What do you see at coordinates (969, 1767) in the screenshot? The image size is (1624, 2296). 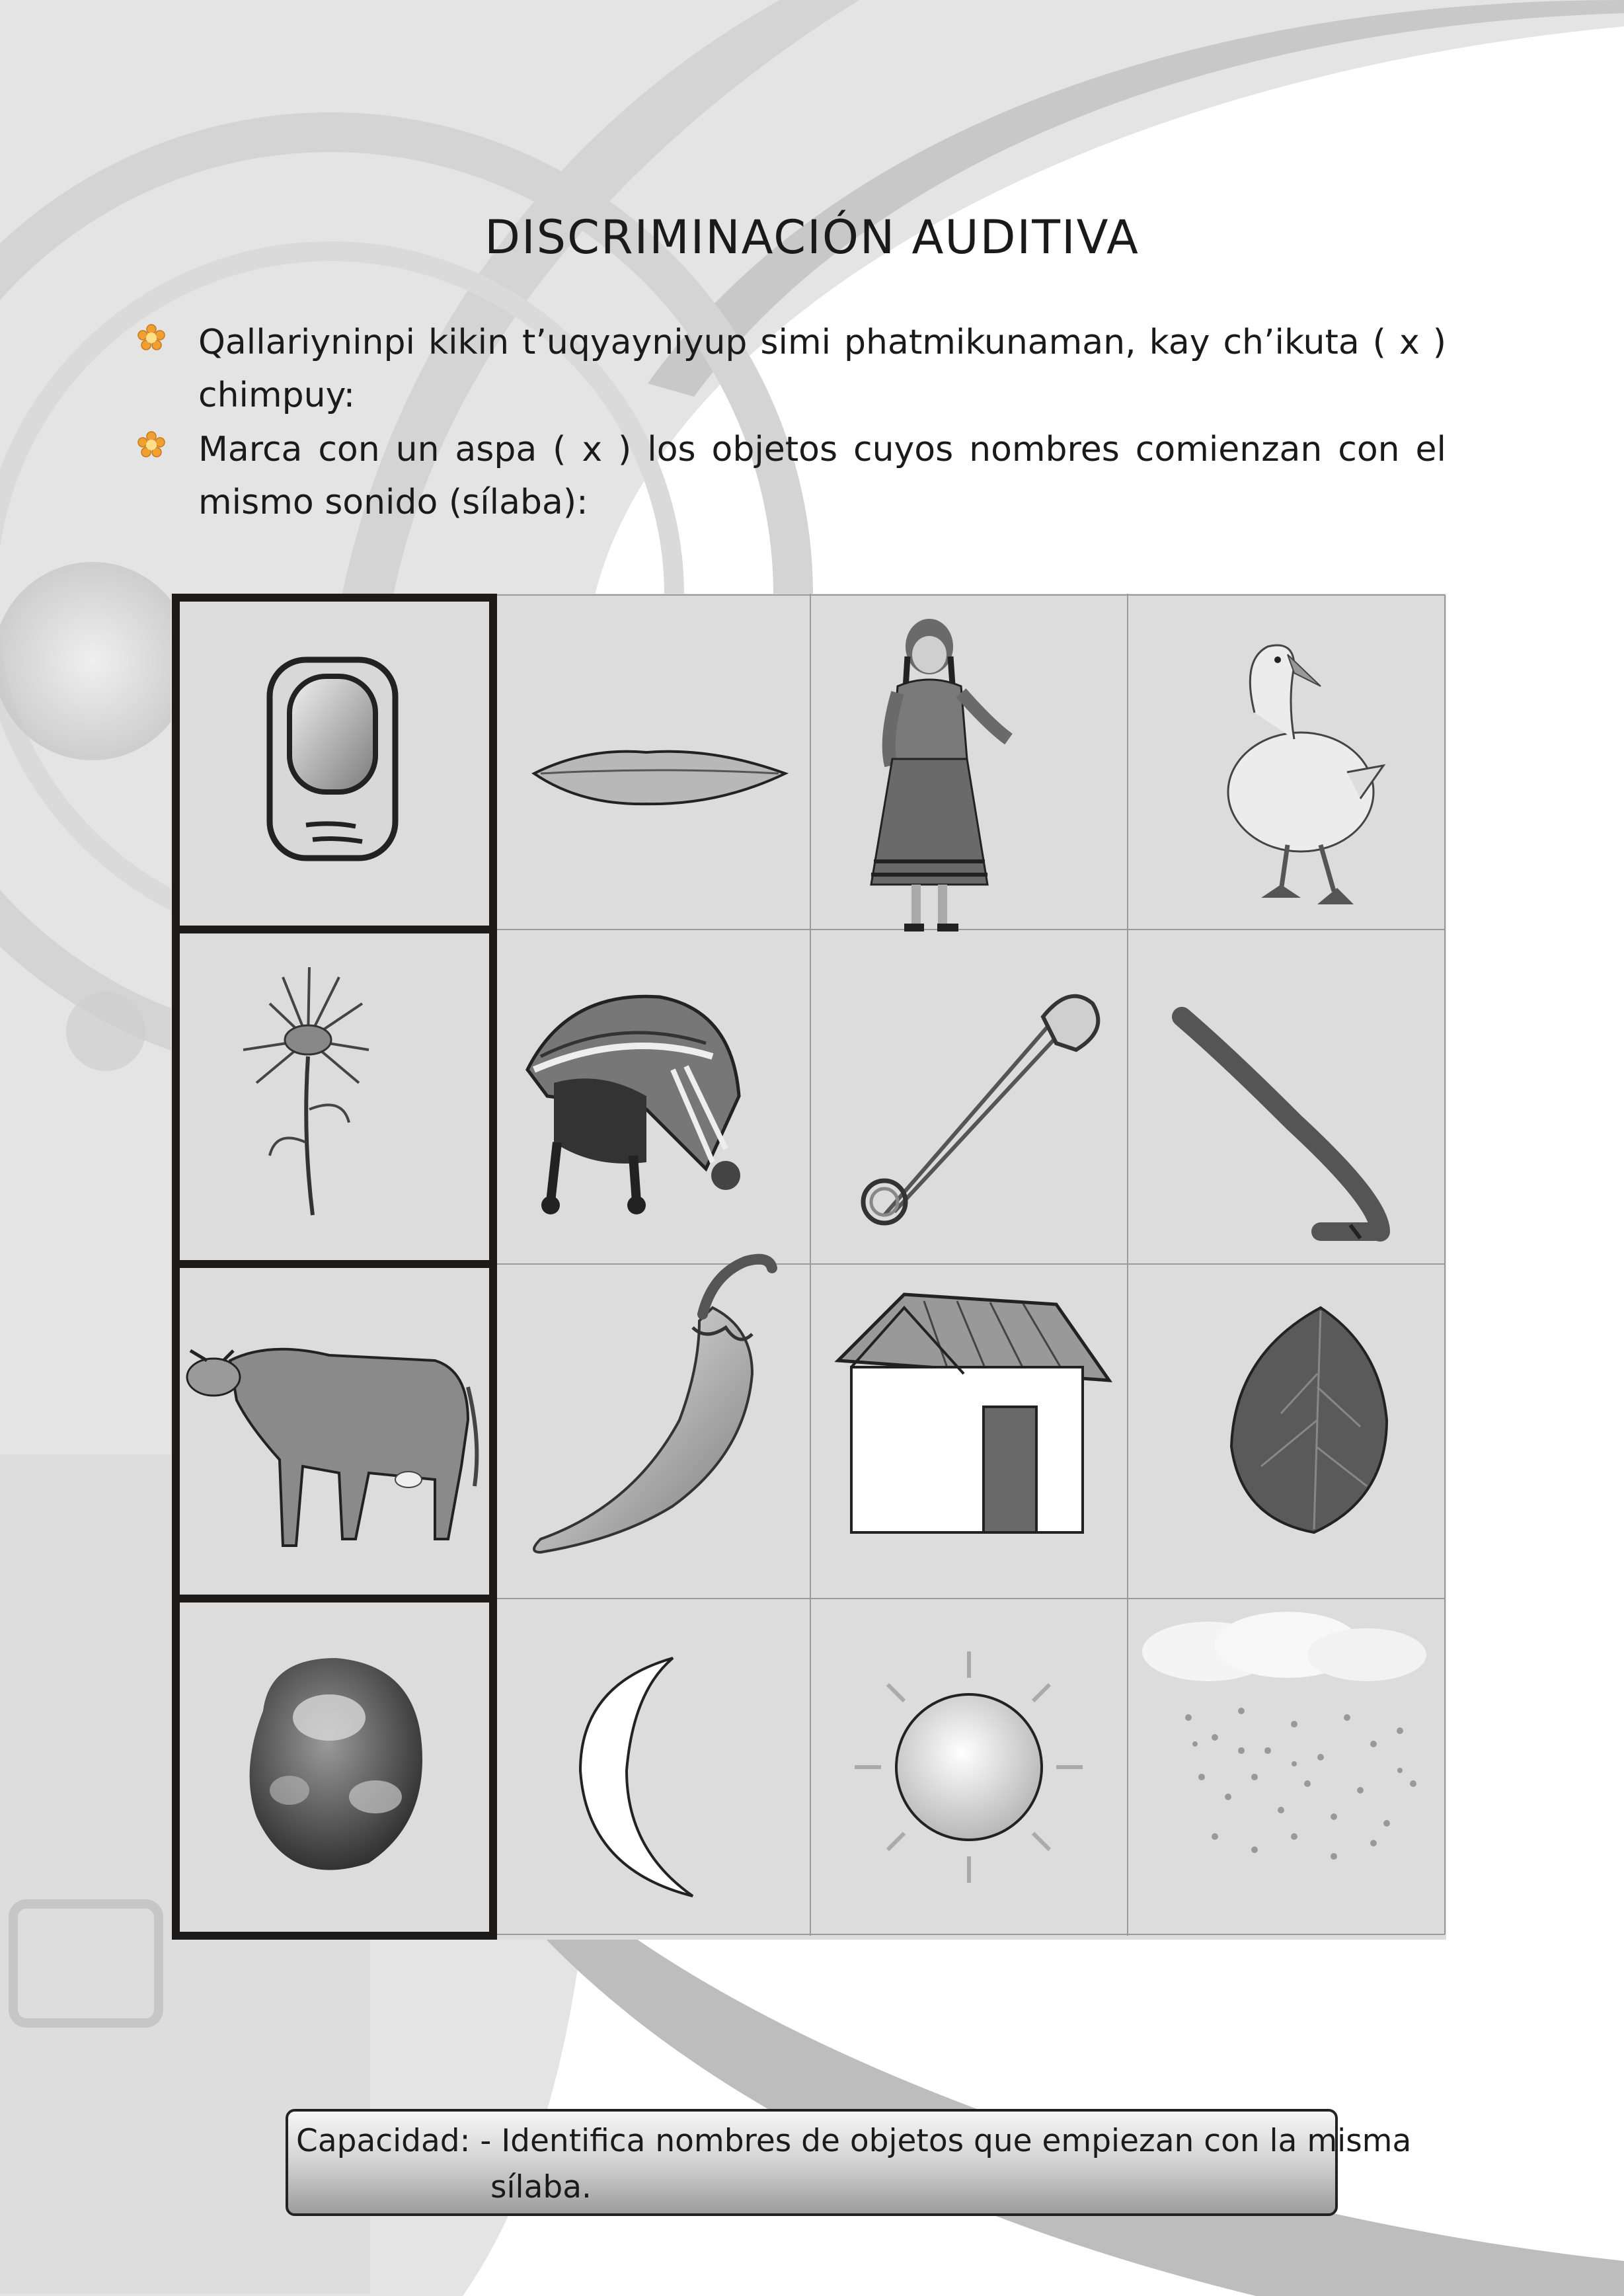 I see `sun-icon` at bounding box center [969, 1767].